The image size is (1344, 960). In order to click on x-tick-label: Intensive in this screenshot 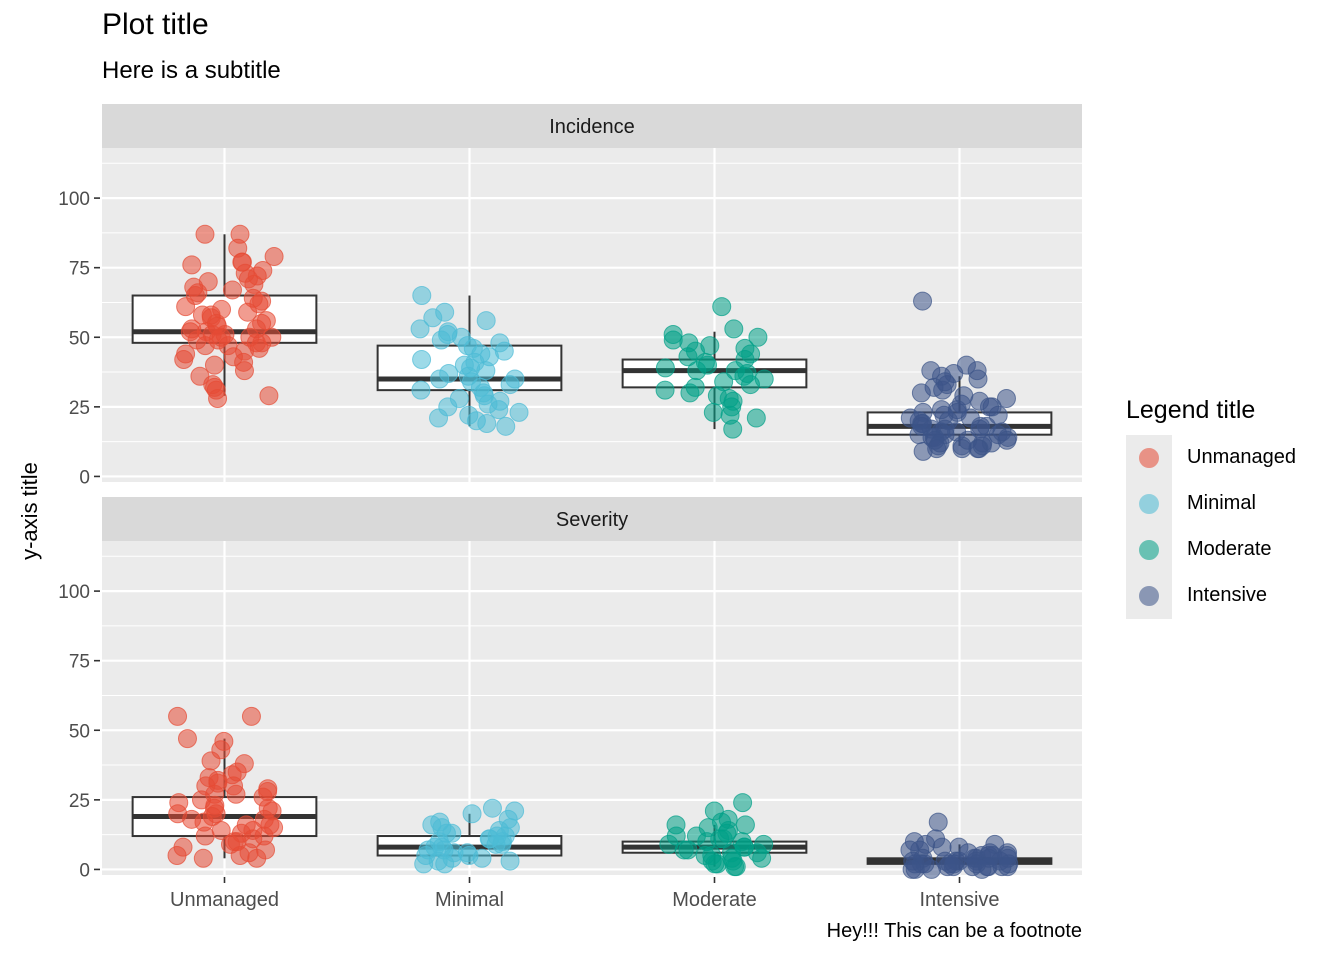, I will do `click(959, 900)`.